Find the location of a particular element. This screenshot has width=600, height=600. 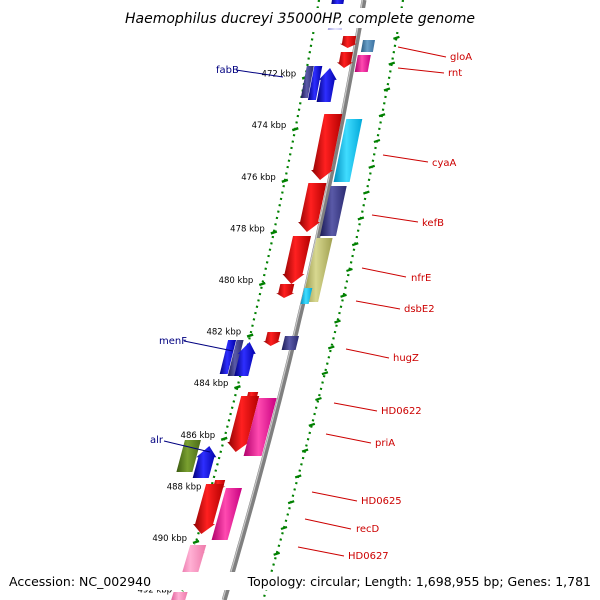

gene-rnt is located at coordinates (345, 60).